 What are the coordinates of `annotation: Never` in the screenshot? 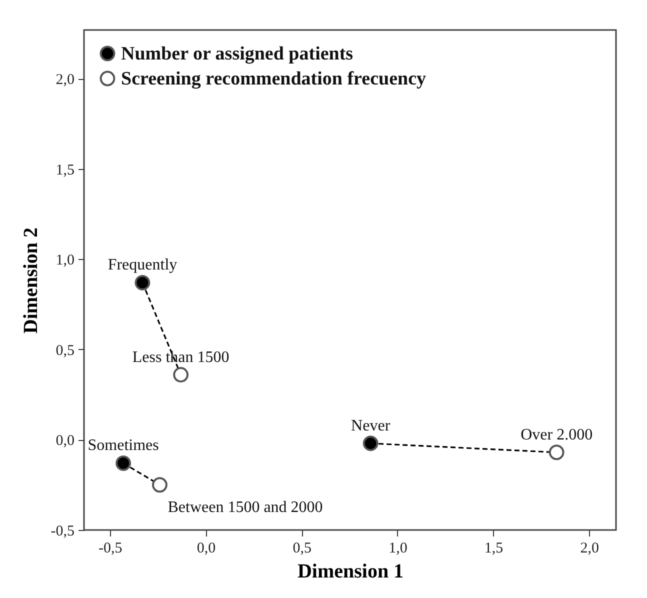 It's located at (371, 425).